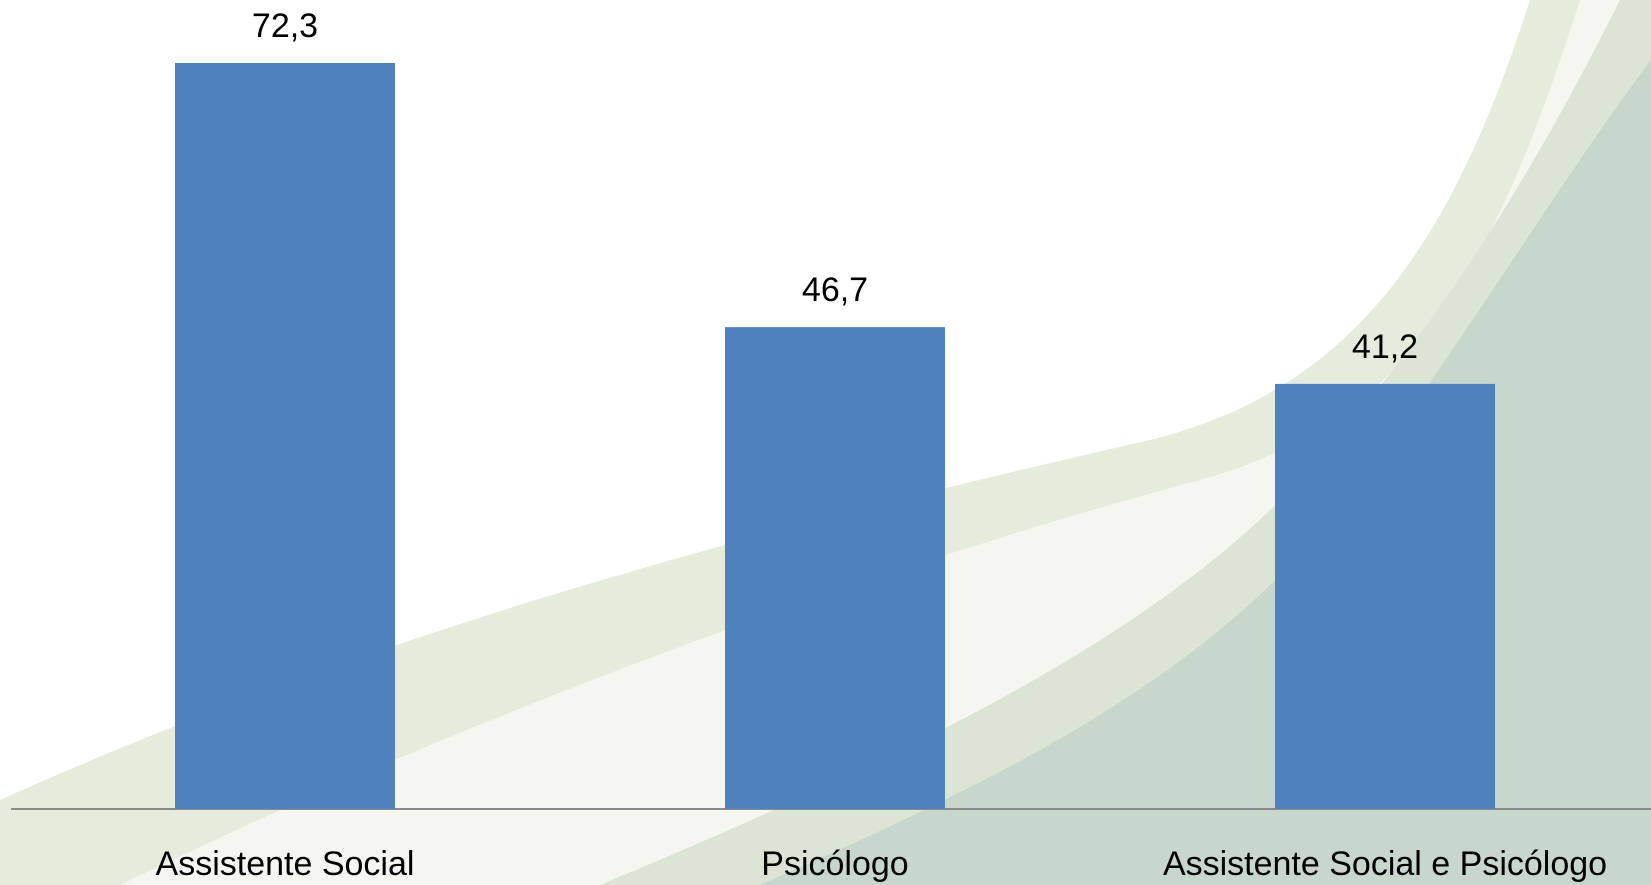 The image size is (1651, 885). Describe the element at coordinates (834, 864) in the screenshot. I see `x-tick-label: Psicólogo` at that location.